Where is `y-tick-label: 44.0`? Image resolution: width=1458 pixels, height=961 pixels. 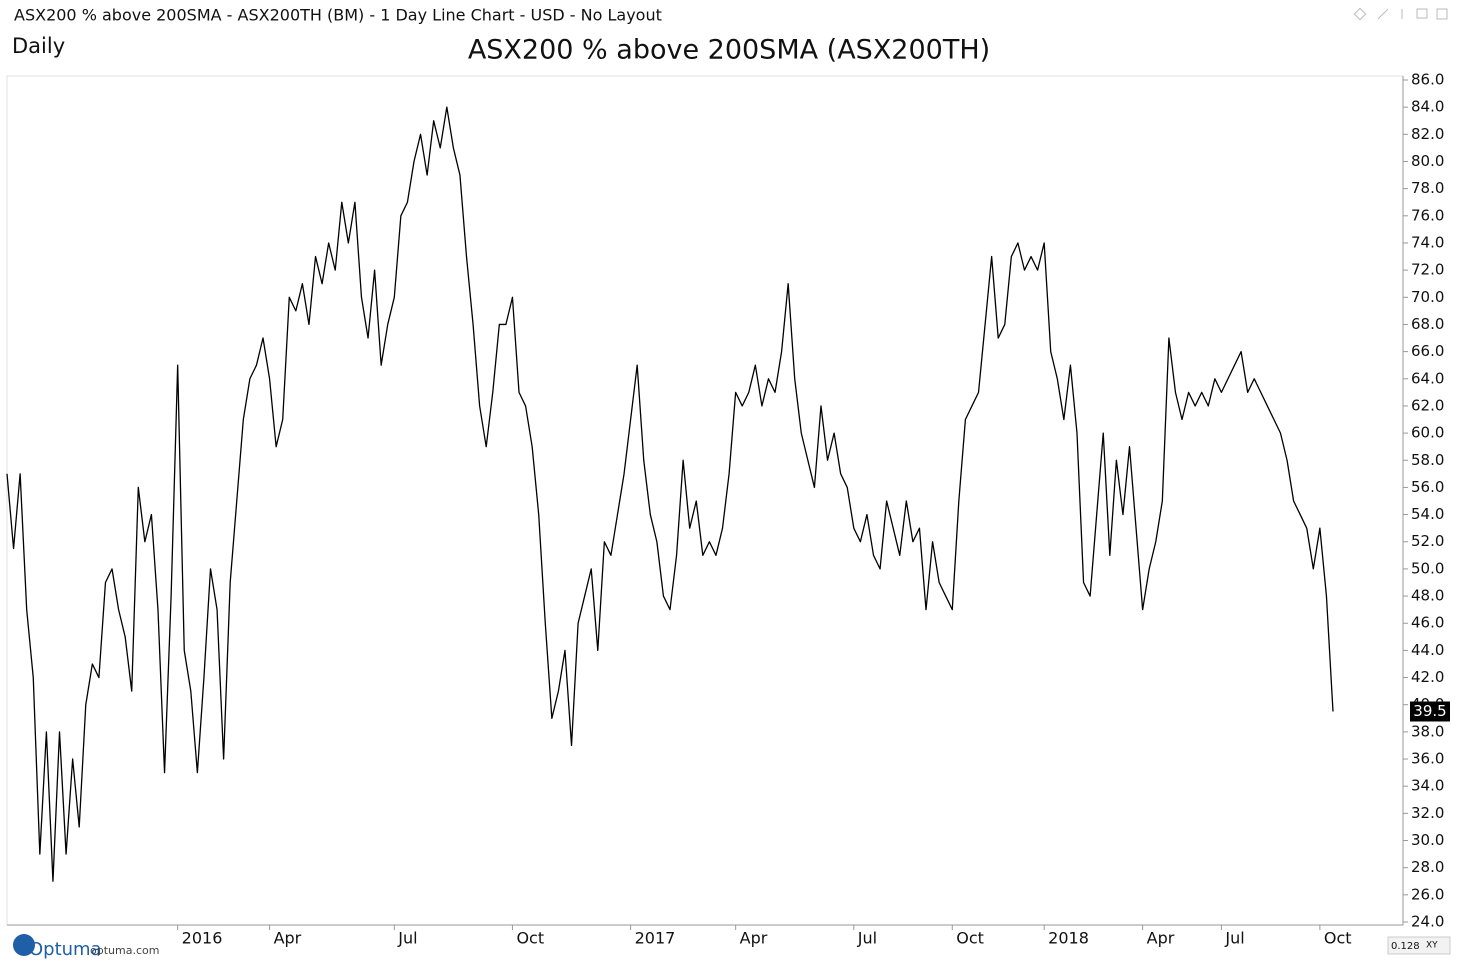
y-tick-label: 44.0 is located at coordinates (1427, 650).